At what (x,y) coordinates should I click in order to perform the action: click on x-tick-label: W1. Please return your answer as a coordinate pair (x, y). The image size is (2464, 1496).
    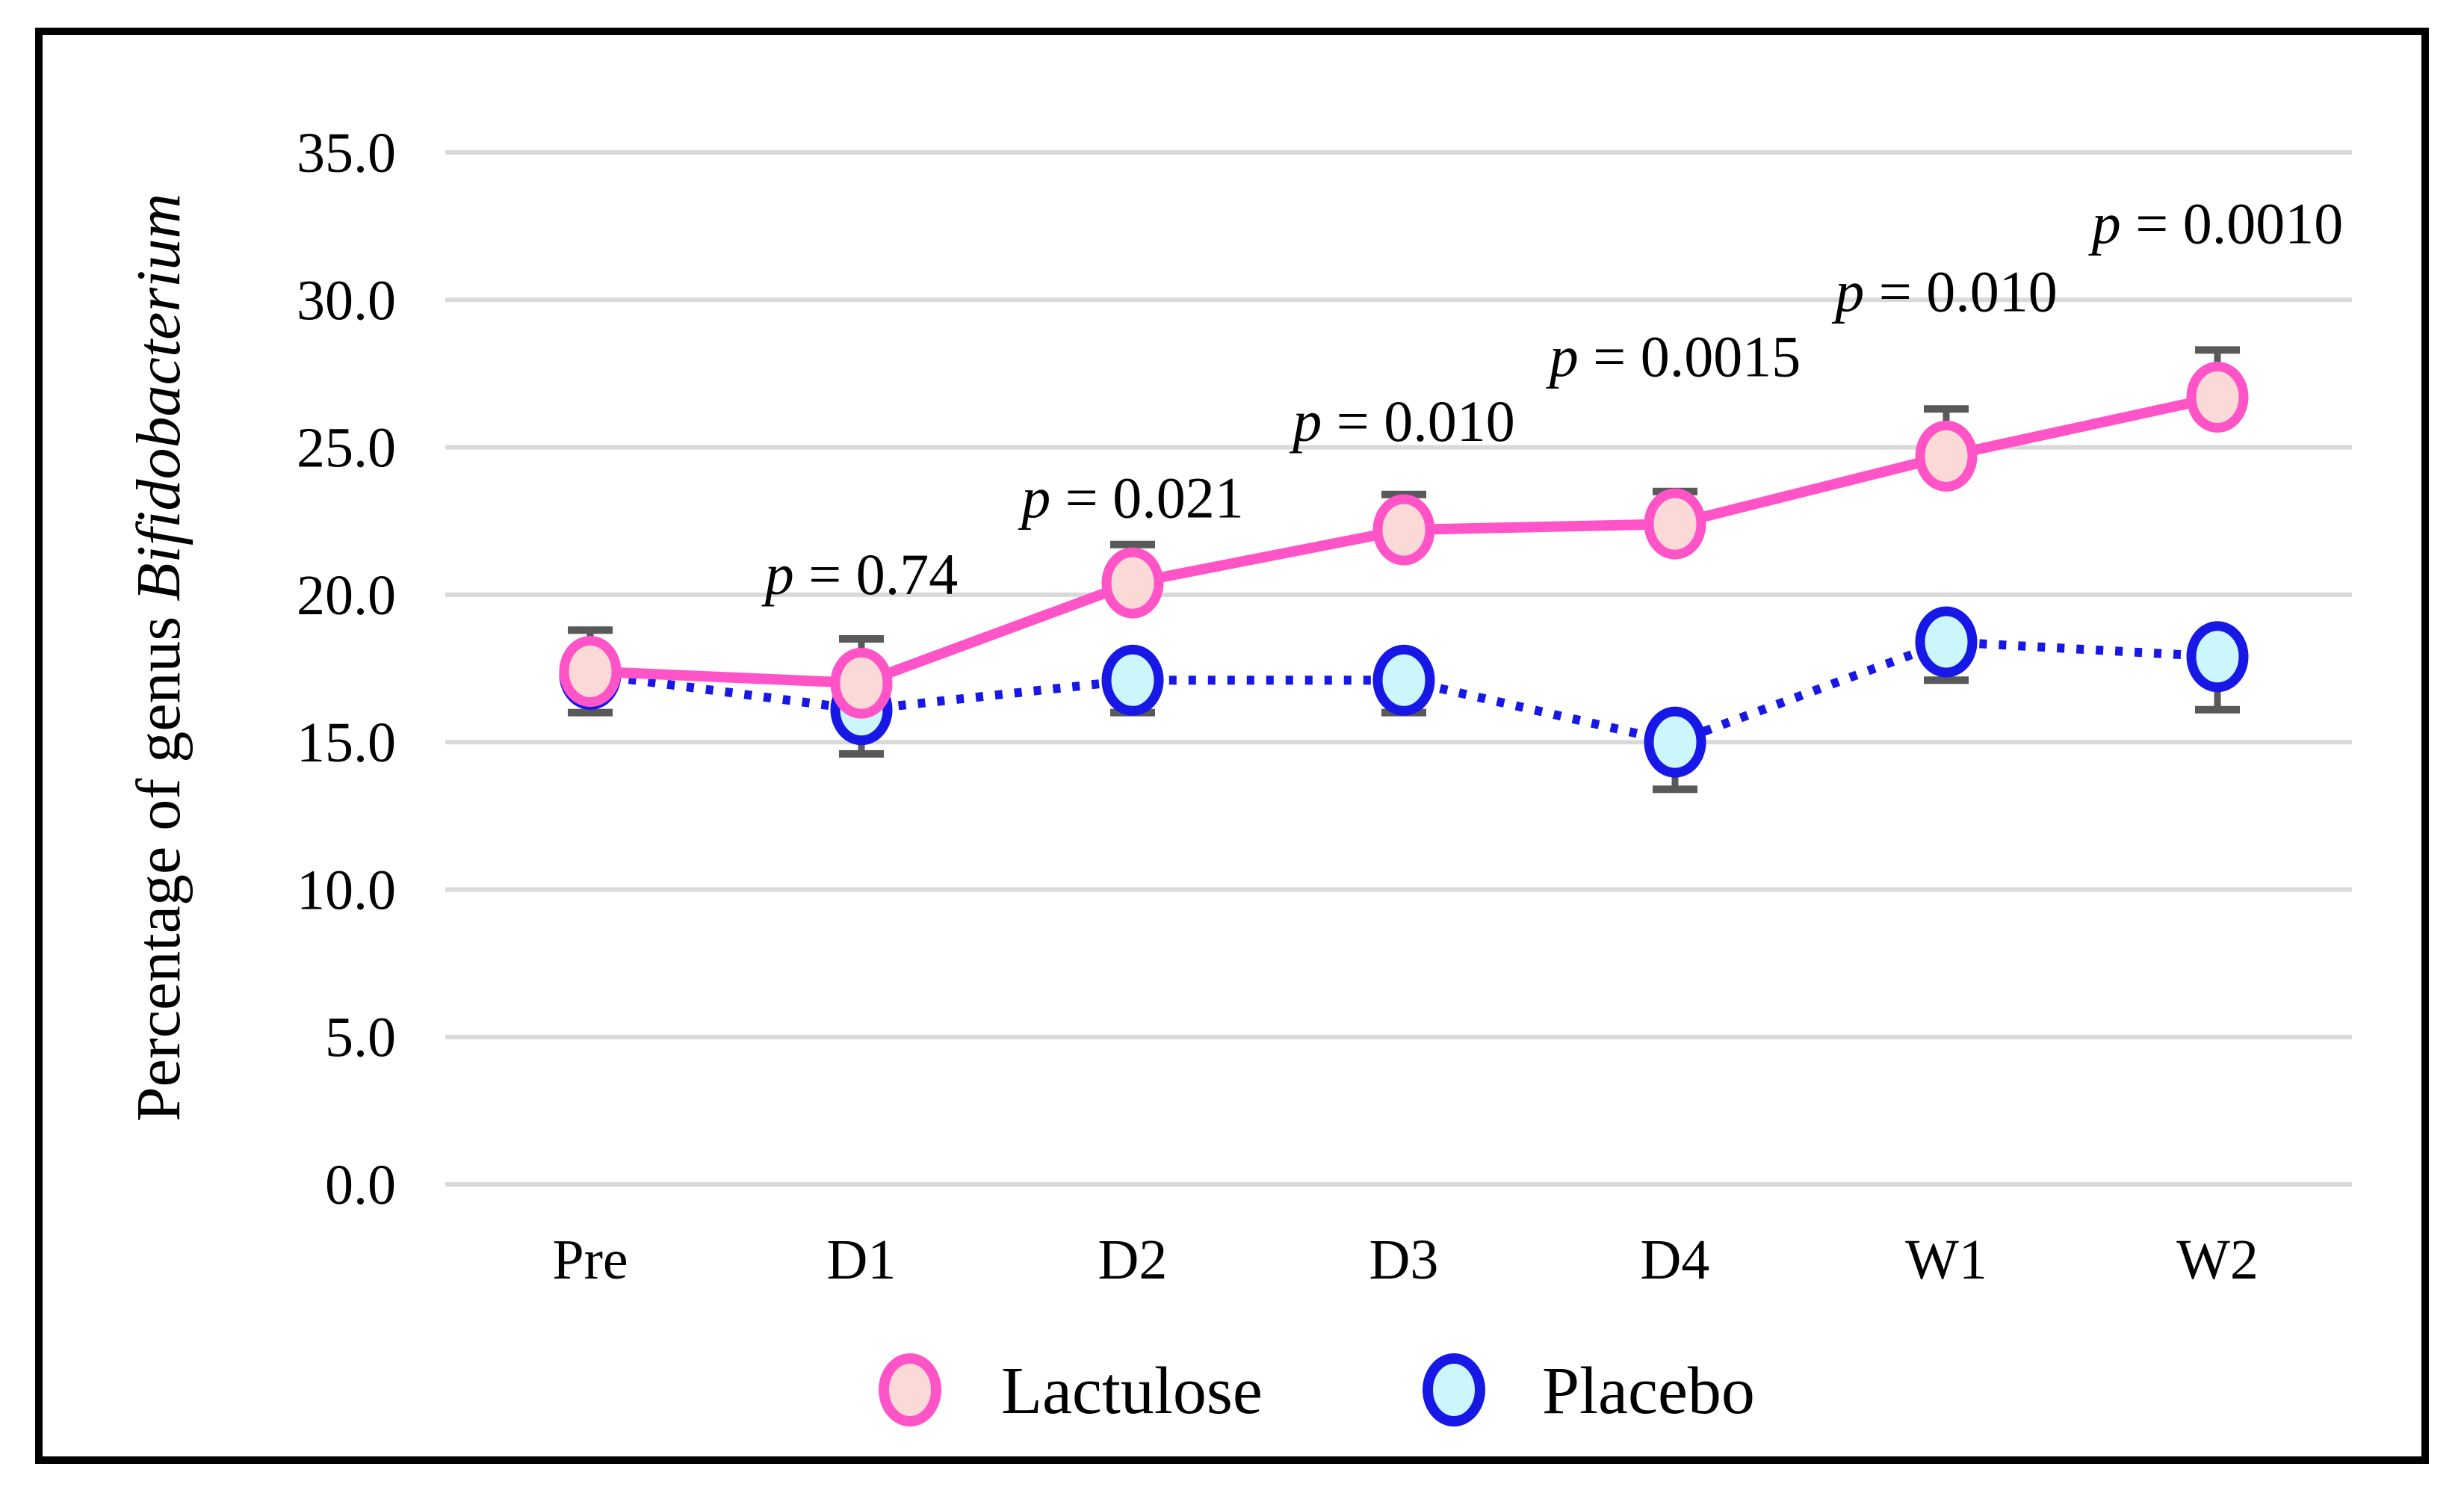
    Looking at the image, I should click on (1946, 1259).